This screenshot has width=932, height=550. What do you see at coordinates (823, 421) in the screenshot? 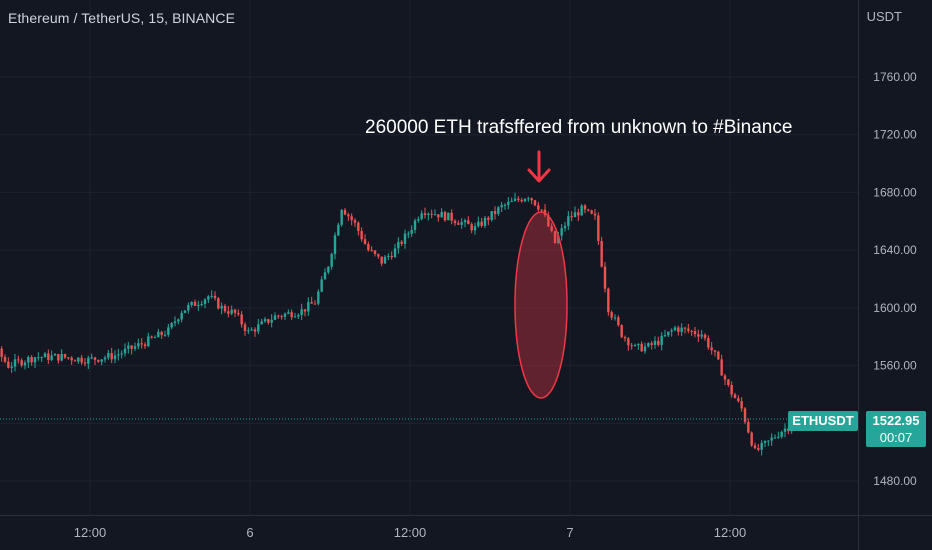
I see `symbol-badge: ETHUSDT` at bounding box center [823, 421].